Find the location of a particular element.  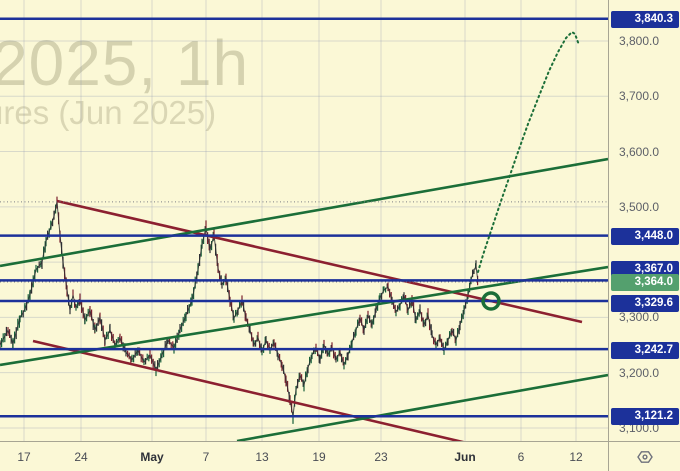

level-price-badge: 3,448.0 is located at coordinates (645, 236).